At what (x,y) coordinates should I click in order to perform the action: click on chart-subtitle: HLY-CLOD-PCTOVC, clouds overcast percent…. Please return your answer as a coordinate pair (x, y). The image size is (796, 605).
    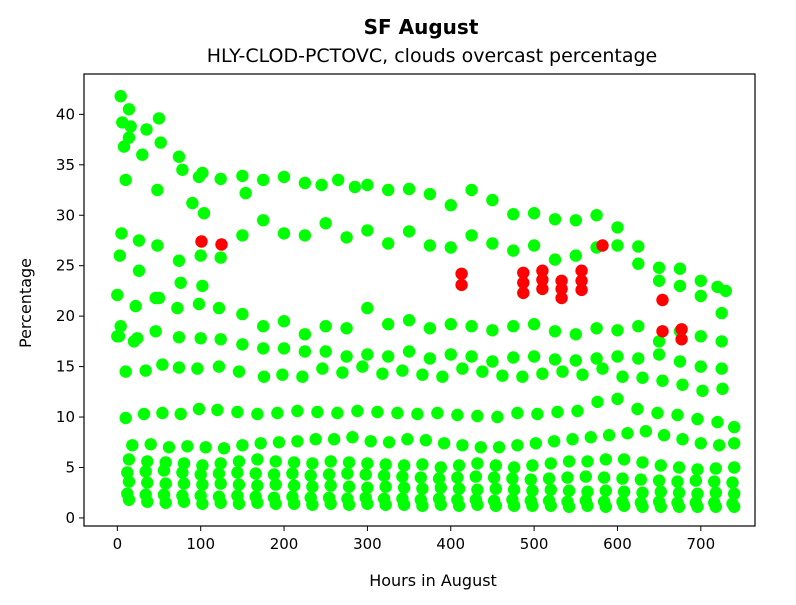
    Looking at the image, I should click on (432, 56).